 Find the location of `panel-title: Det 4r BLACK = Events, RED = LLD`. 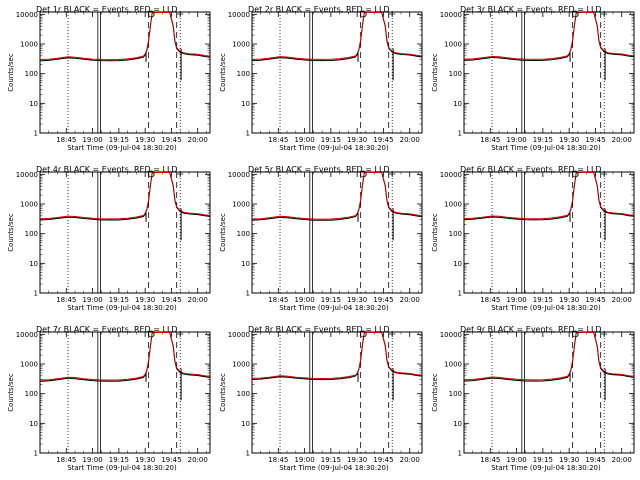

panel-title: Det 4r BLACK = Events, RED = LLD is located at coordinates (107, 169).